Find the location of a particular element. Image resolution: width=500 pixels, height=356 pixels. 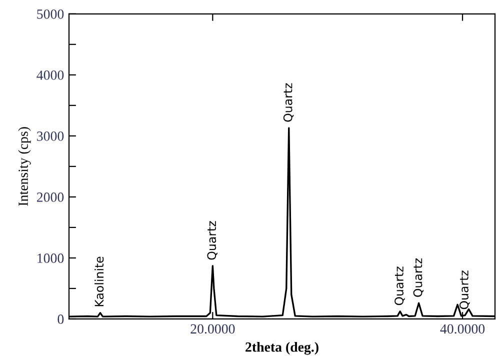

x-tick-label: 40.0000 is located at coordinates (462, 329).